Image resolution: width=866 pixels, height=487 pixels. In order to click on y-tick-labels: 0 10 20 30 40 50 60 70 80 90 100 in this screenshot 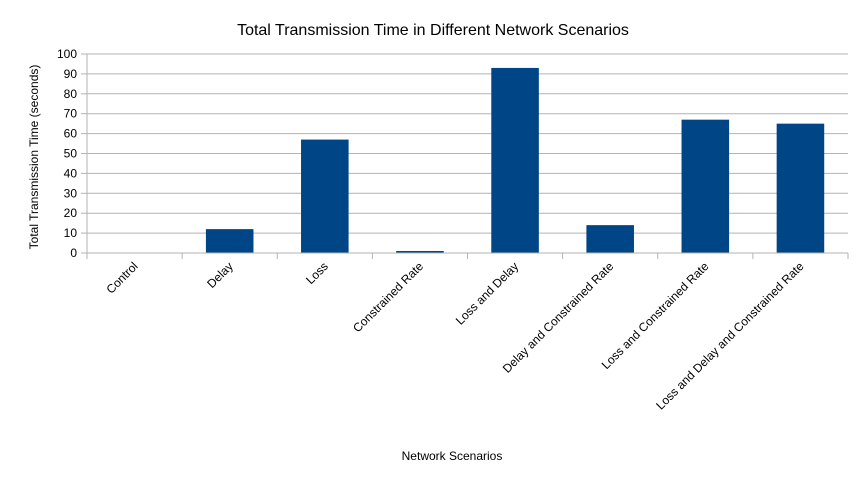, I will do `click(67, 153)`.